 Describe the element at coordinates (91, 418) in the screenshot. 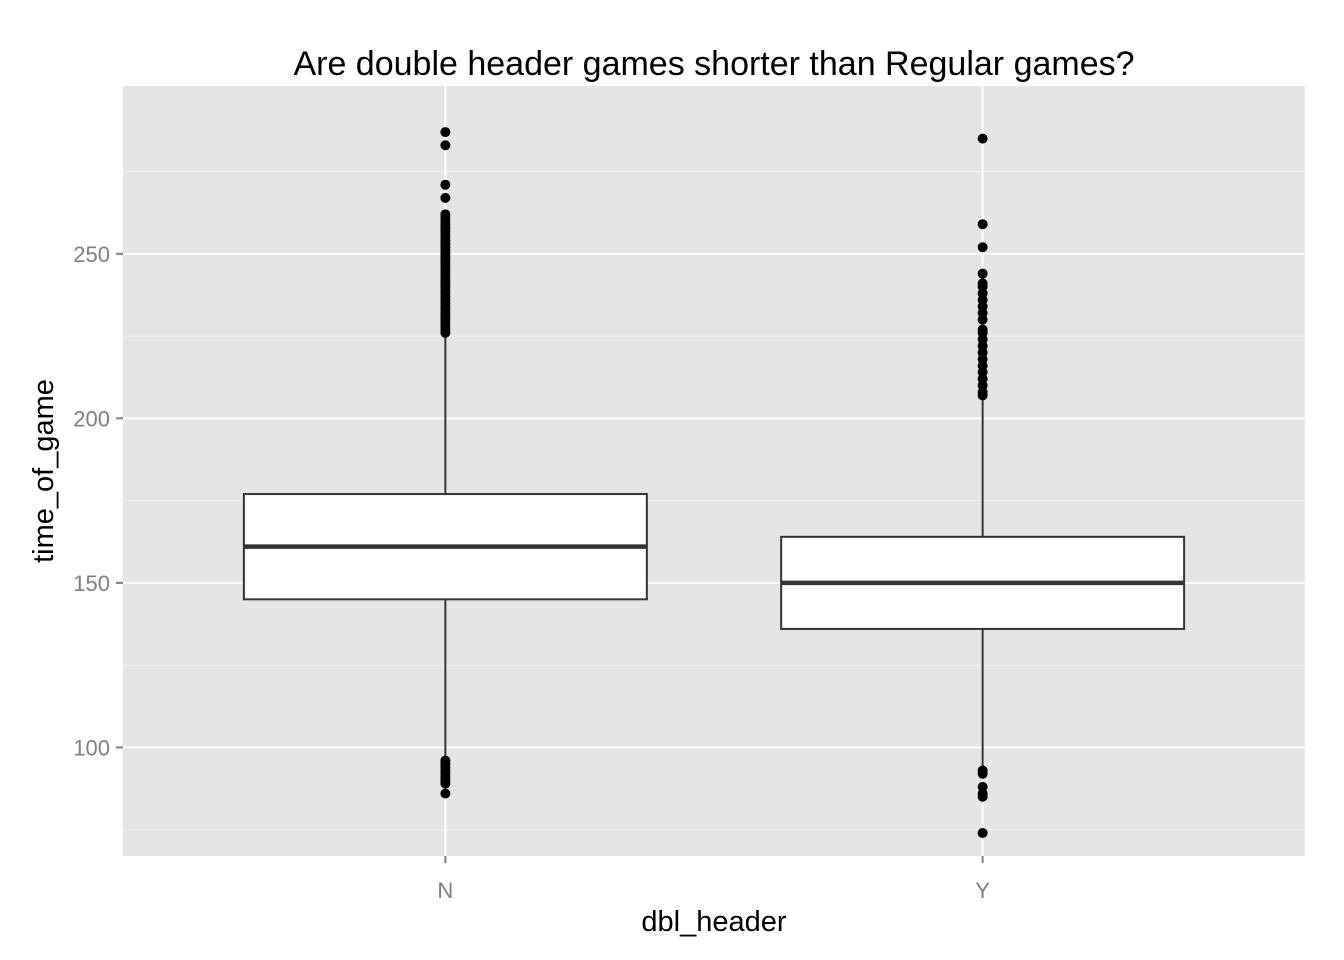

I see `y-tick-label: 200` at that location.